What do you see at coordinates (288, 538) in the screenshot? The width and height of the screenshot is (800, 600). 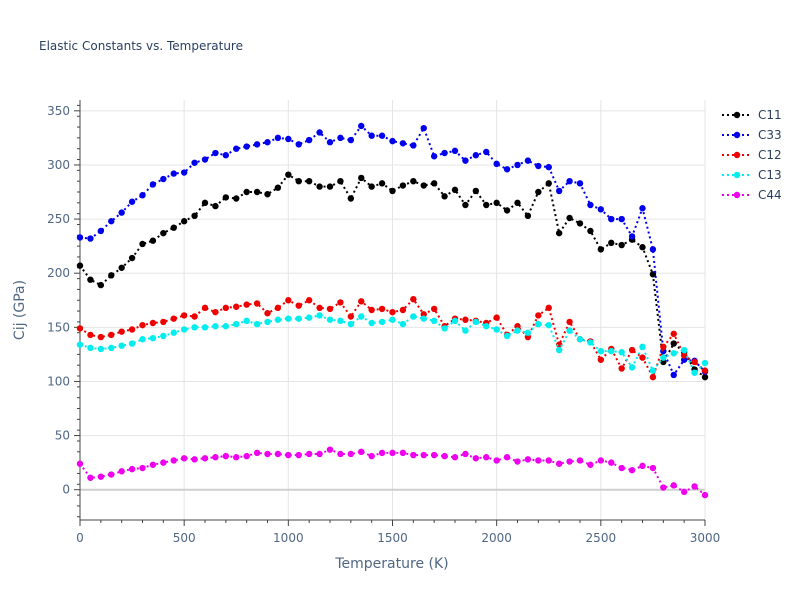 I see `x-tick-label: 1000` at bounding box center [288, 538].